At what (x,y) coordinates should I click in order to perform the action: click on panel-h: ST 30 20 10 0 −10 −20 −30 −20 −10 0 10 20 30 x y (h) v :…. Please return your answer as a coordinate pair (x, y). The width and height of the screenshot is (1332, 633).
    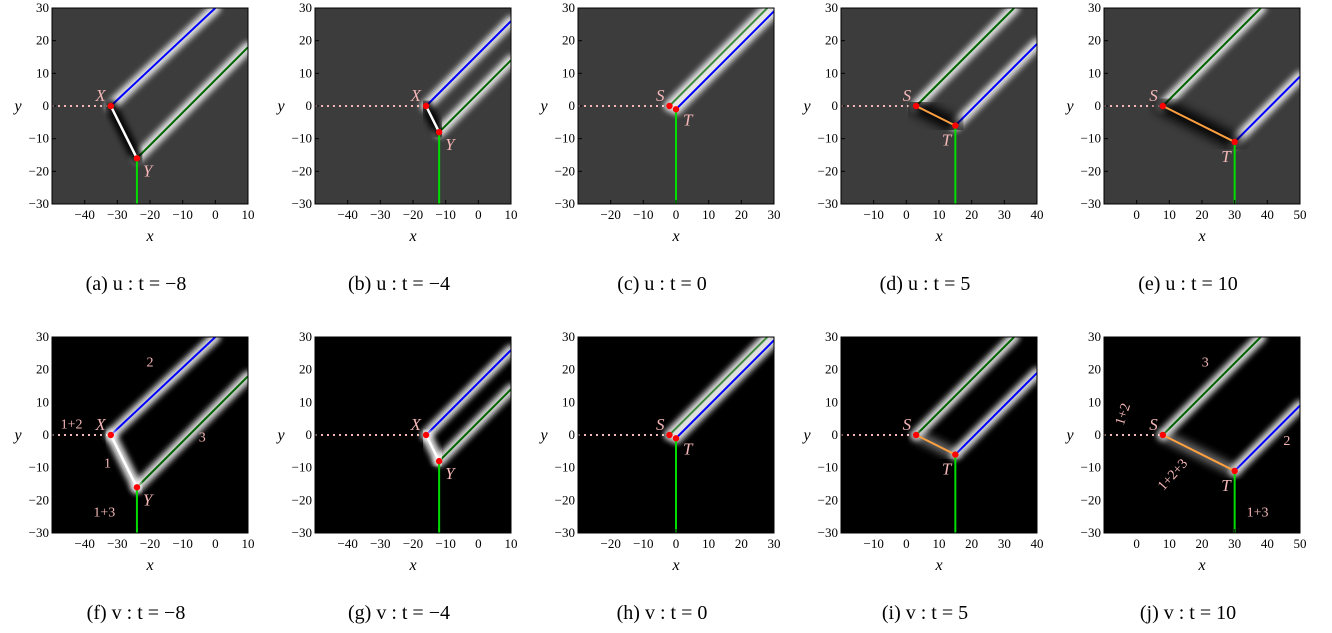
    Looking at the image, I should click on (659, 476).